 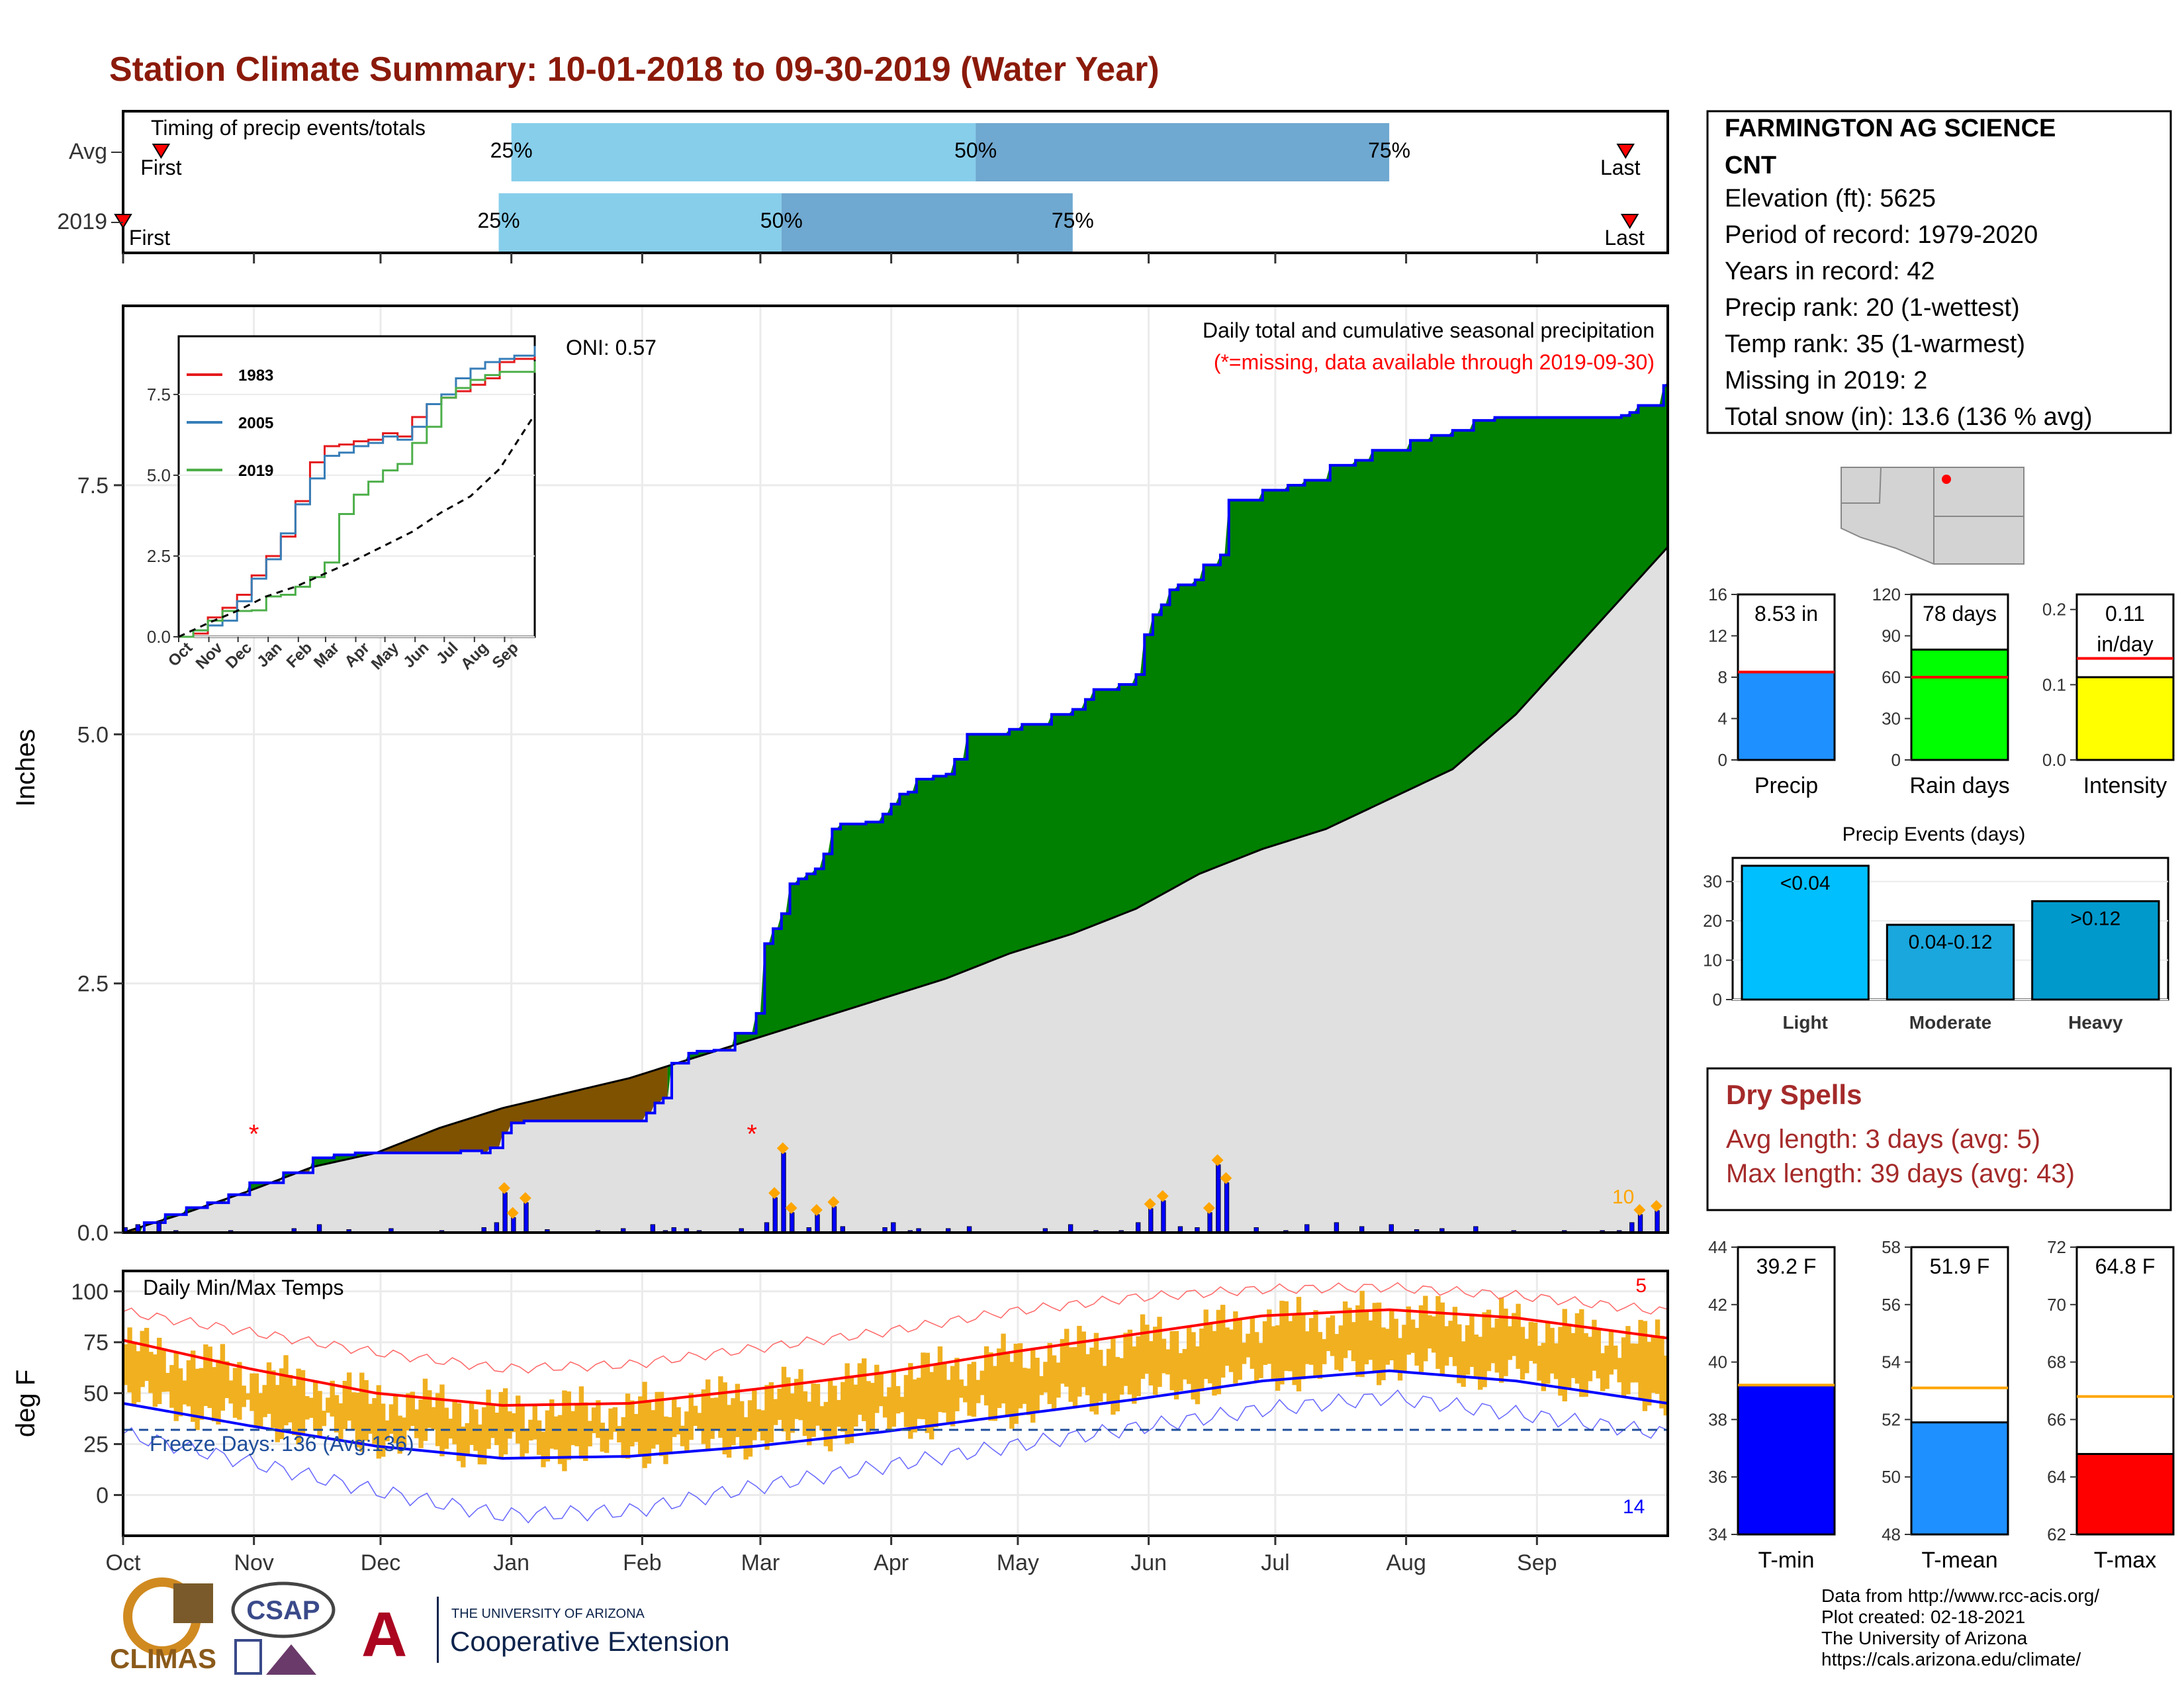 I want to click on month-label: Feb, so click(x=643, y=1562).